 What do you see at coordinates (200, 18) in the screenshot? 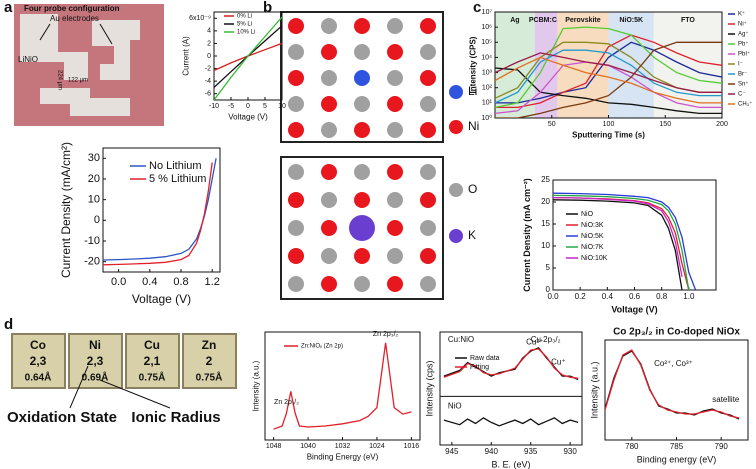
I see `y-tick-label: 6x10⁻⁹` at bounding box center [200, 18].